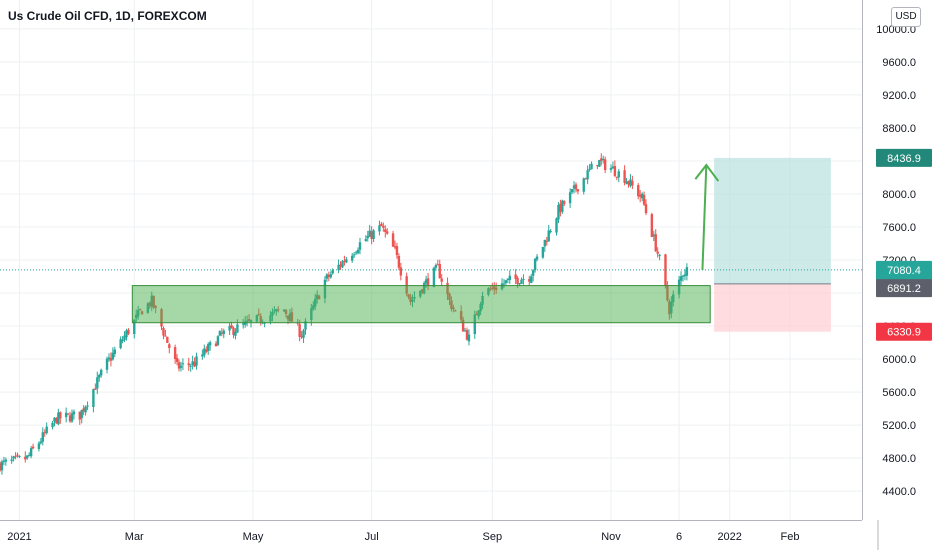 This screenshot has height=550, width=932. I want to click on target-price-tag-label: 8436.9, so click(904, 159).